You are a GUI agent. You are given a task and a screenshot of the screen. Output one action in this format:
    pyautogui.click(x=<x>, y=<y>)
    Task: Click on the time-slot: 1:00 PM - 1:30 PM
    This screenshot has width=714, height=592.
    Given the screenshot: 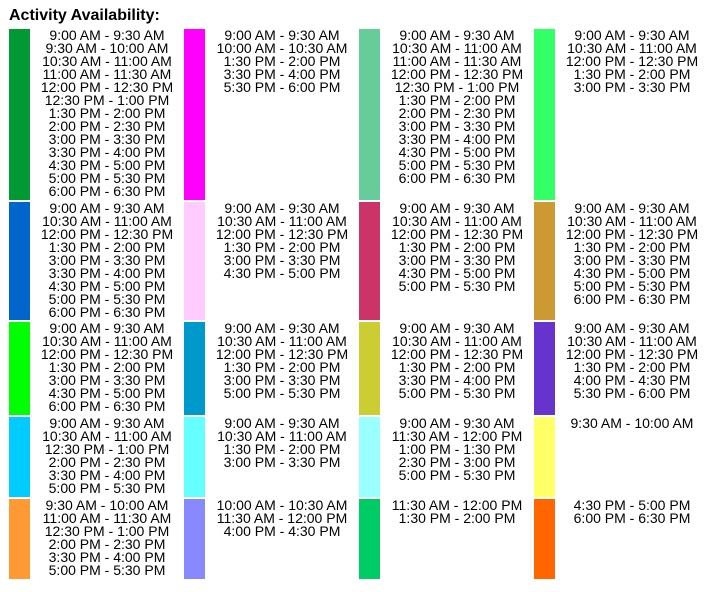 What is the action you would take?
    pyautogui.click(x=457, y=449)
    